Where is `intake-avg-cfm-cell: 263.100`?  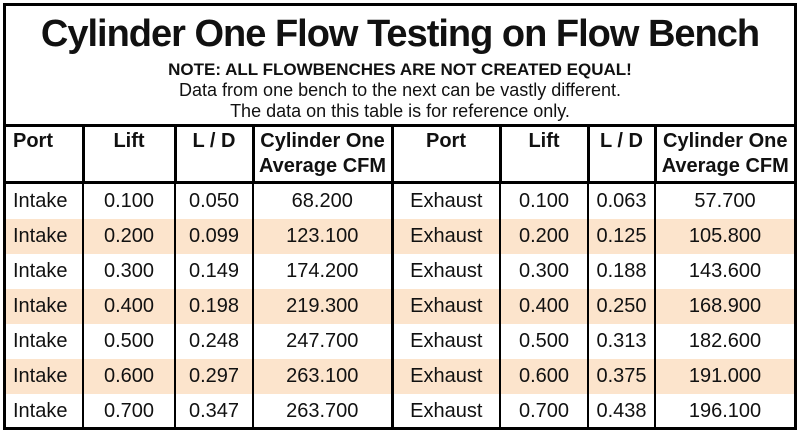 intake-avg-cfm-cell: 263.100 is located at coordinates (322, 376).